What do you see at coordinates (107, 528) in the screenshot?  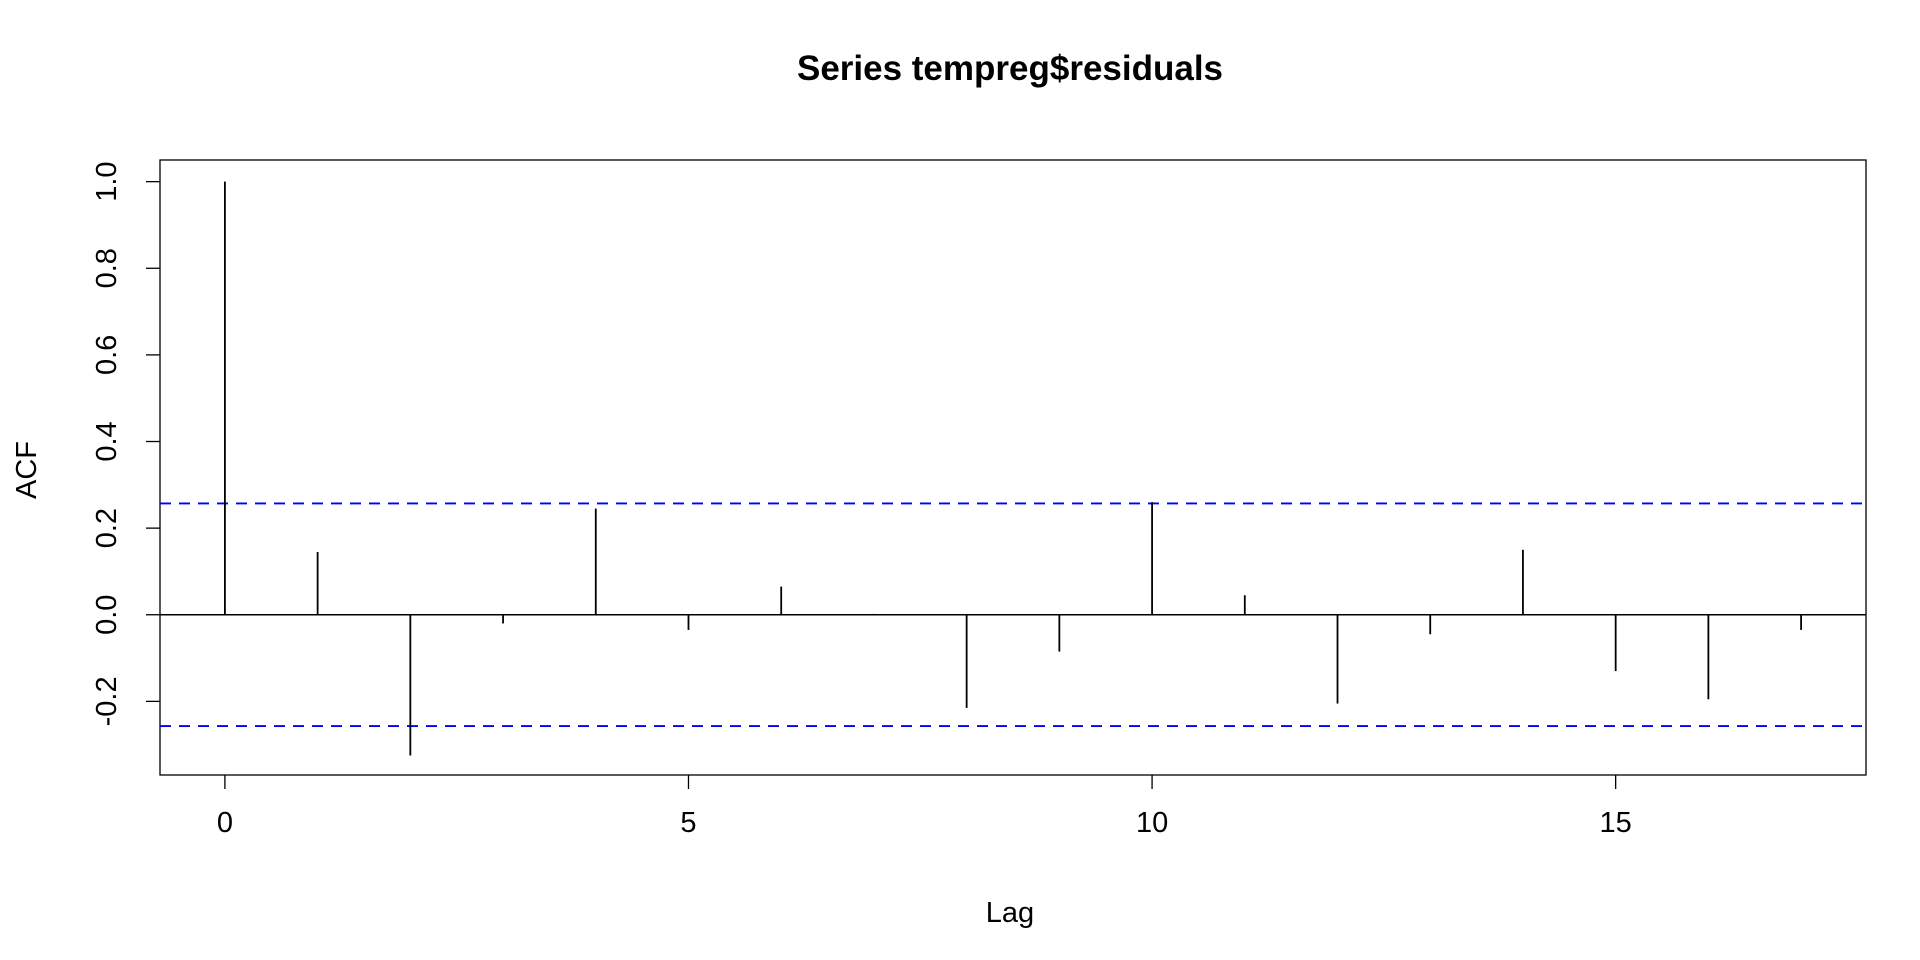 I see `y-tick-label: 0.2` at bounding box center [107, 528].